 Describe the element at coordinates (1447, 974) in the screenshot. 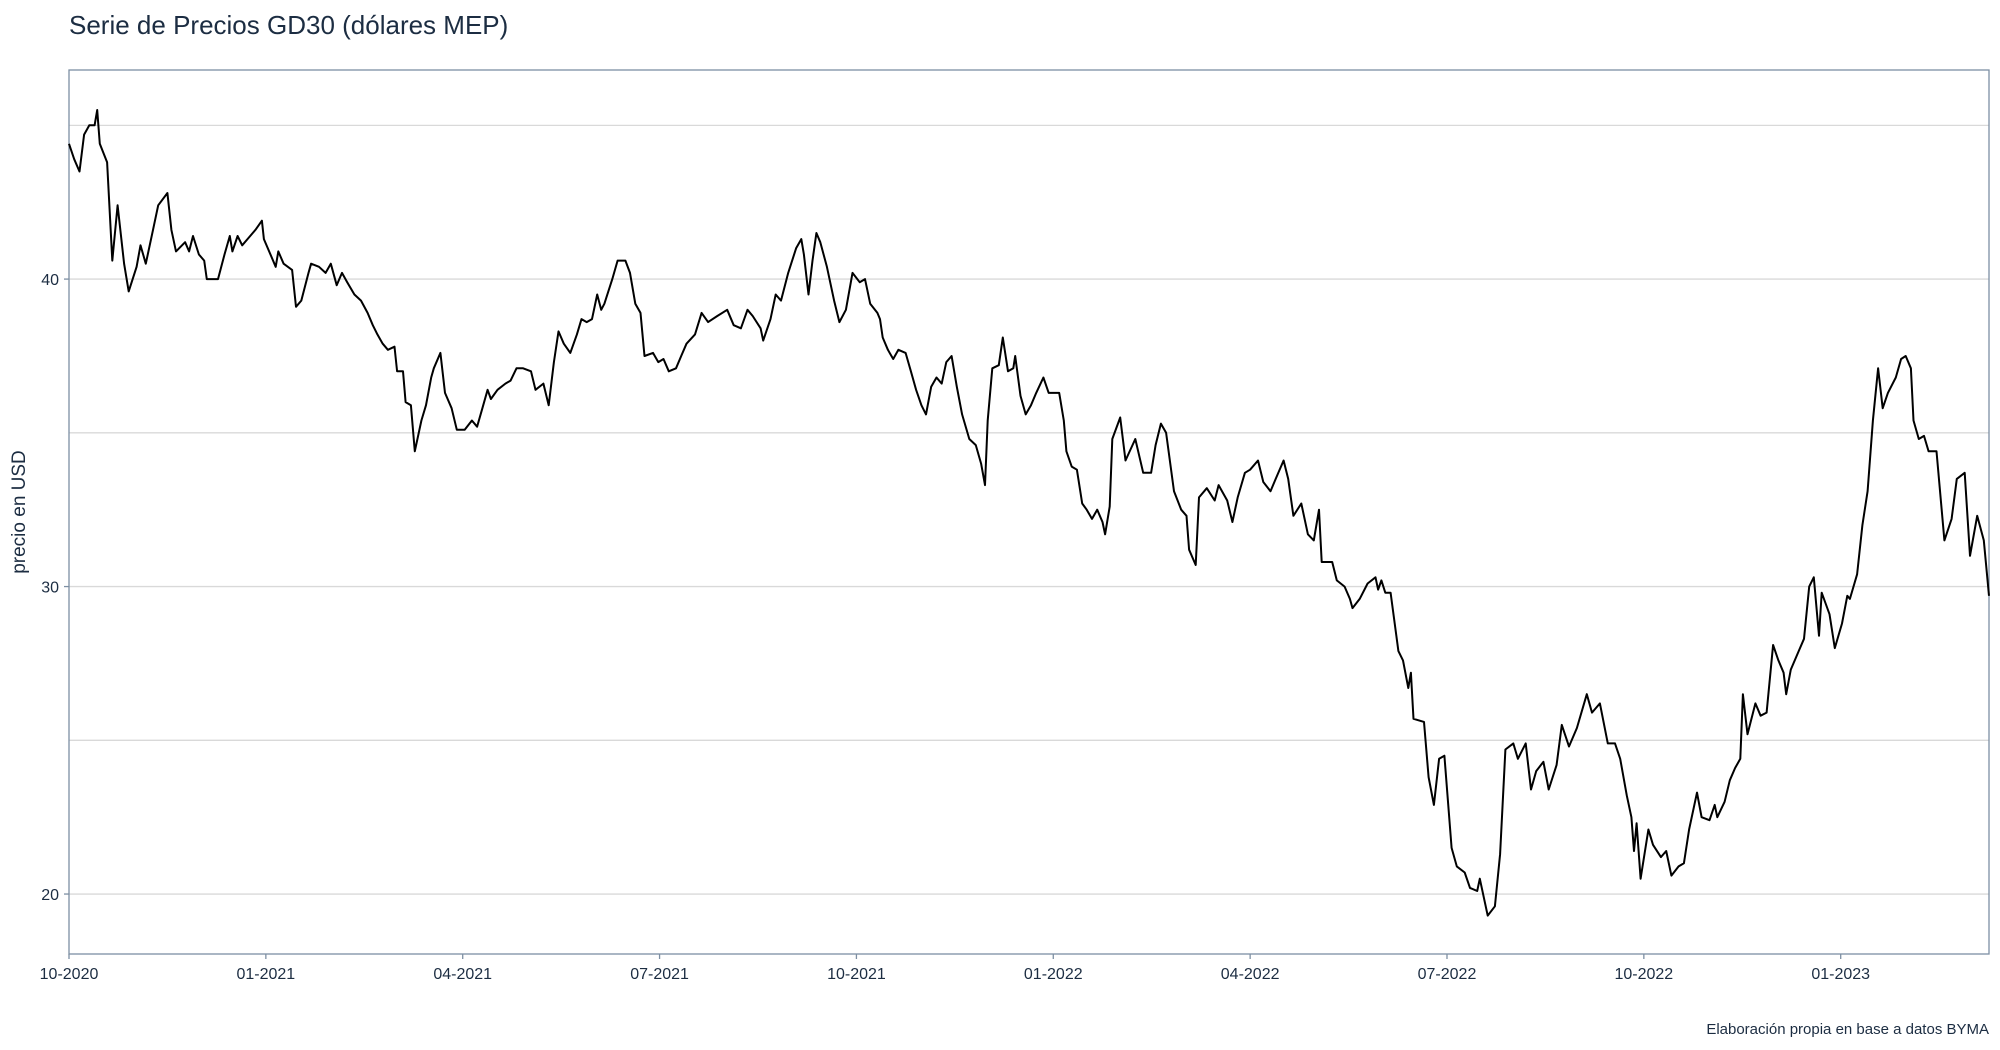

I see `x-tick-label: 07-2022` at that location.